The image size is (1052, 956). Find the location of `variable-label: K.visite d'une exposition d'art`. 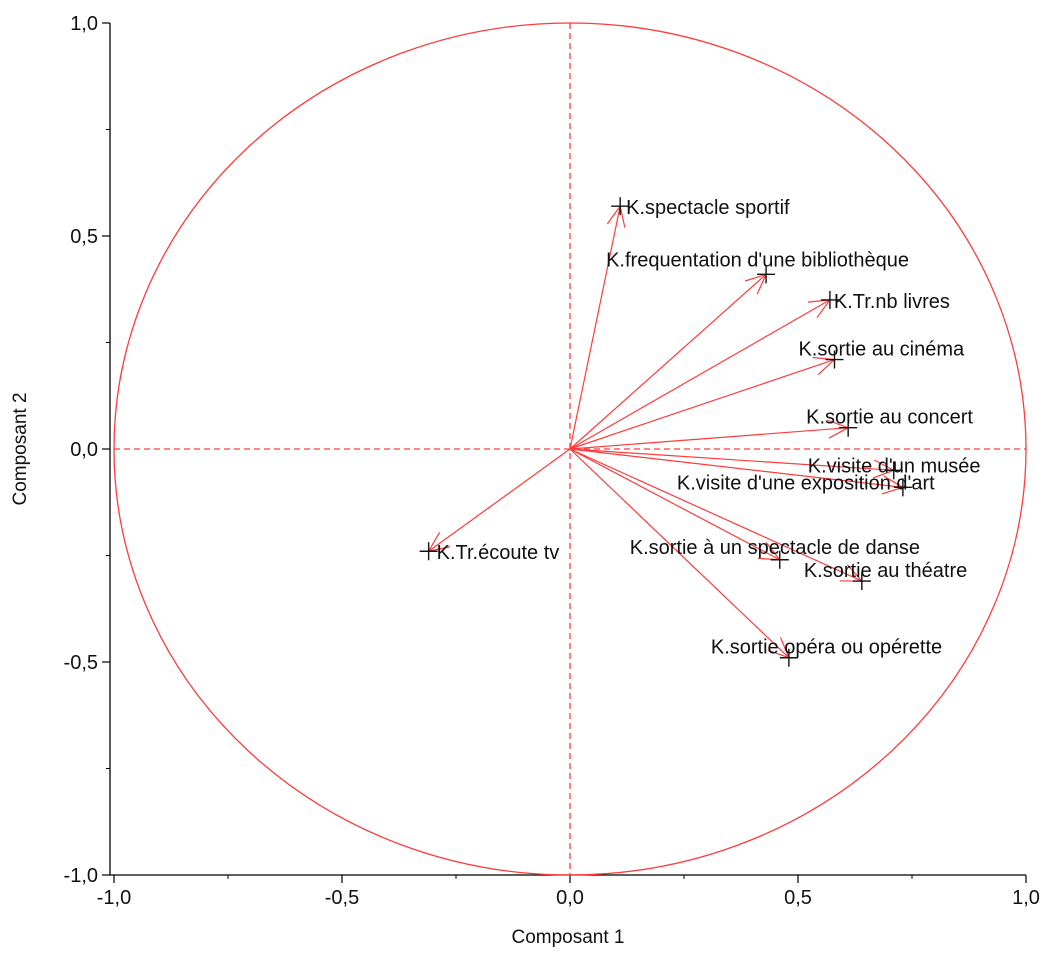

variable-label: K.visite d'une exposition d'art is located at coordinates (806, 483).